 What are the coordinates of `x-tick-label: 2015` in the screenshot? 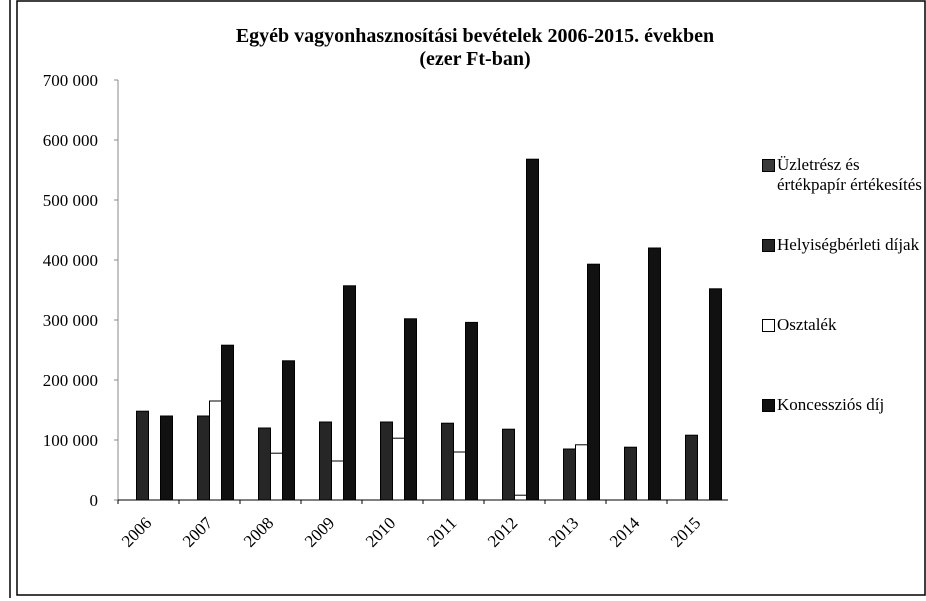 It's located at (685, 531).